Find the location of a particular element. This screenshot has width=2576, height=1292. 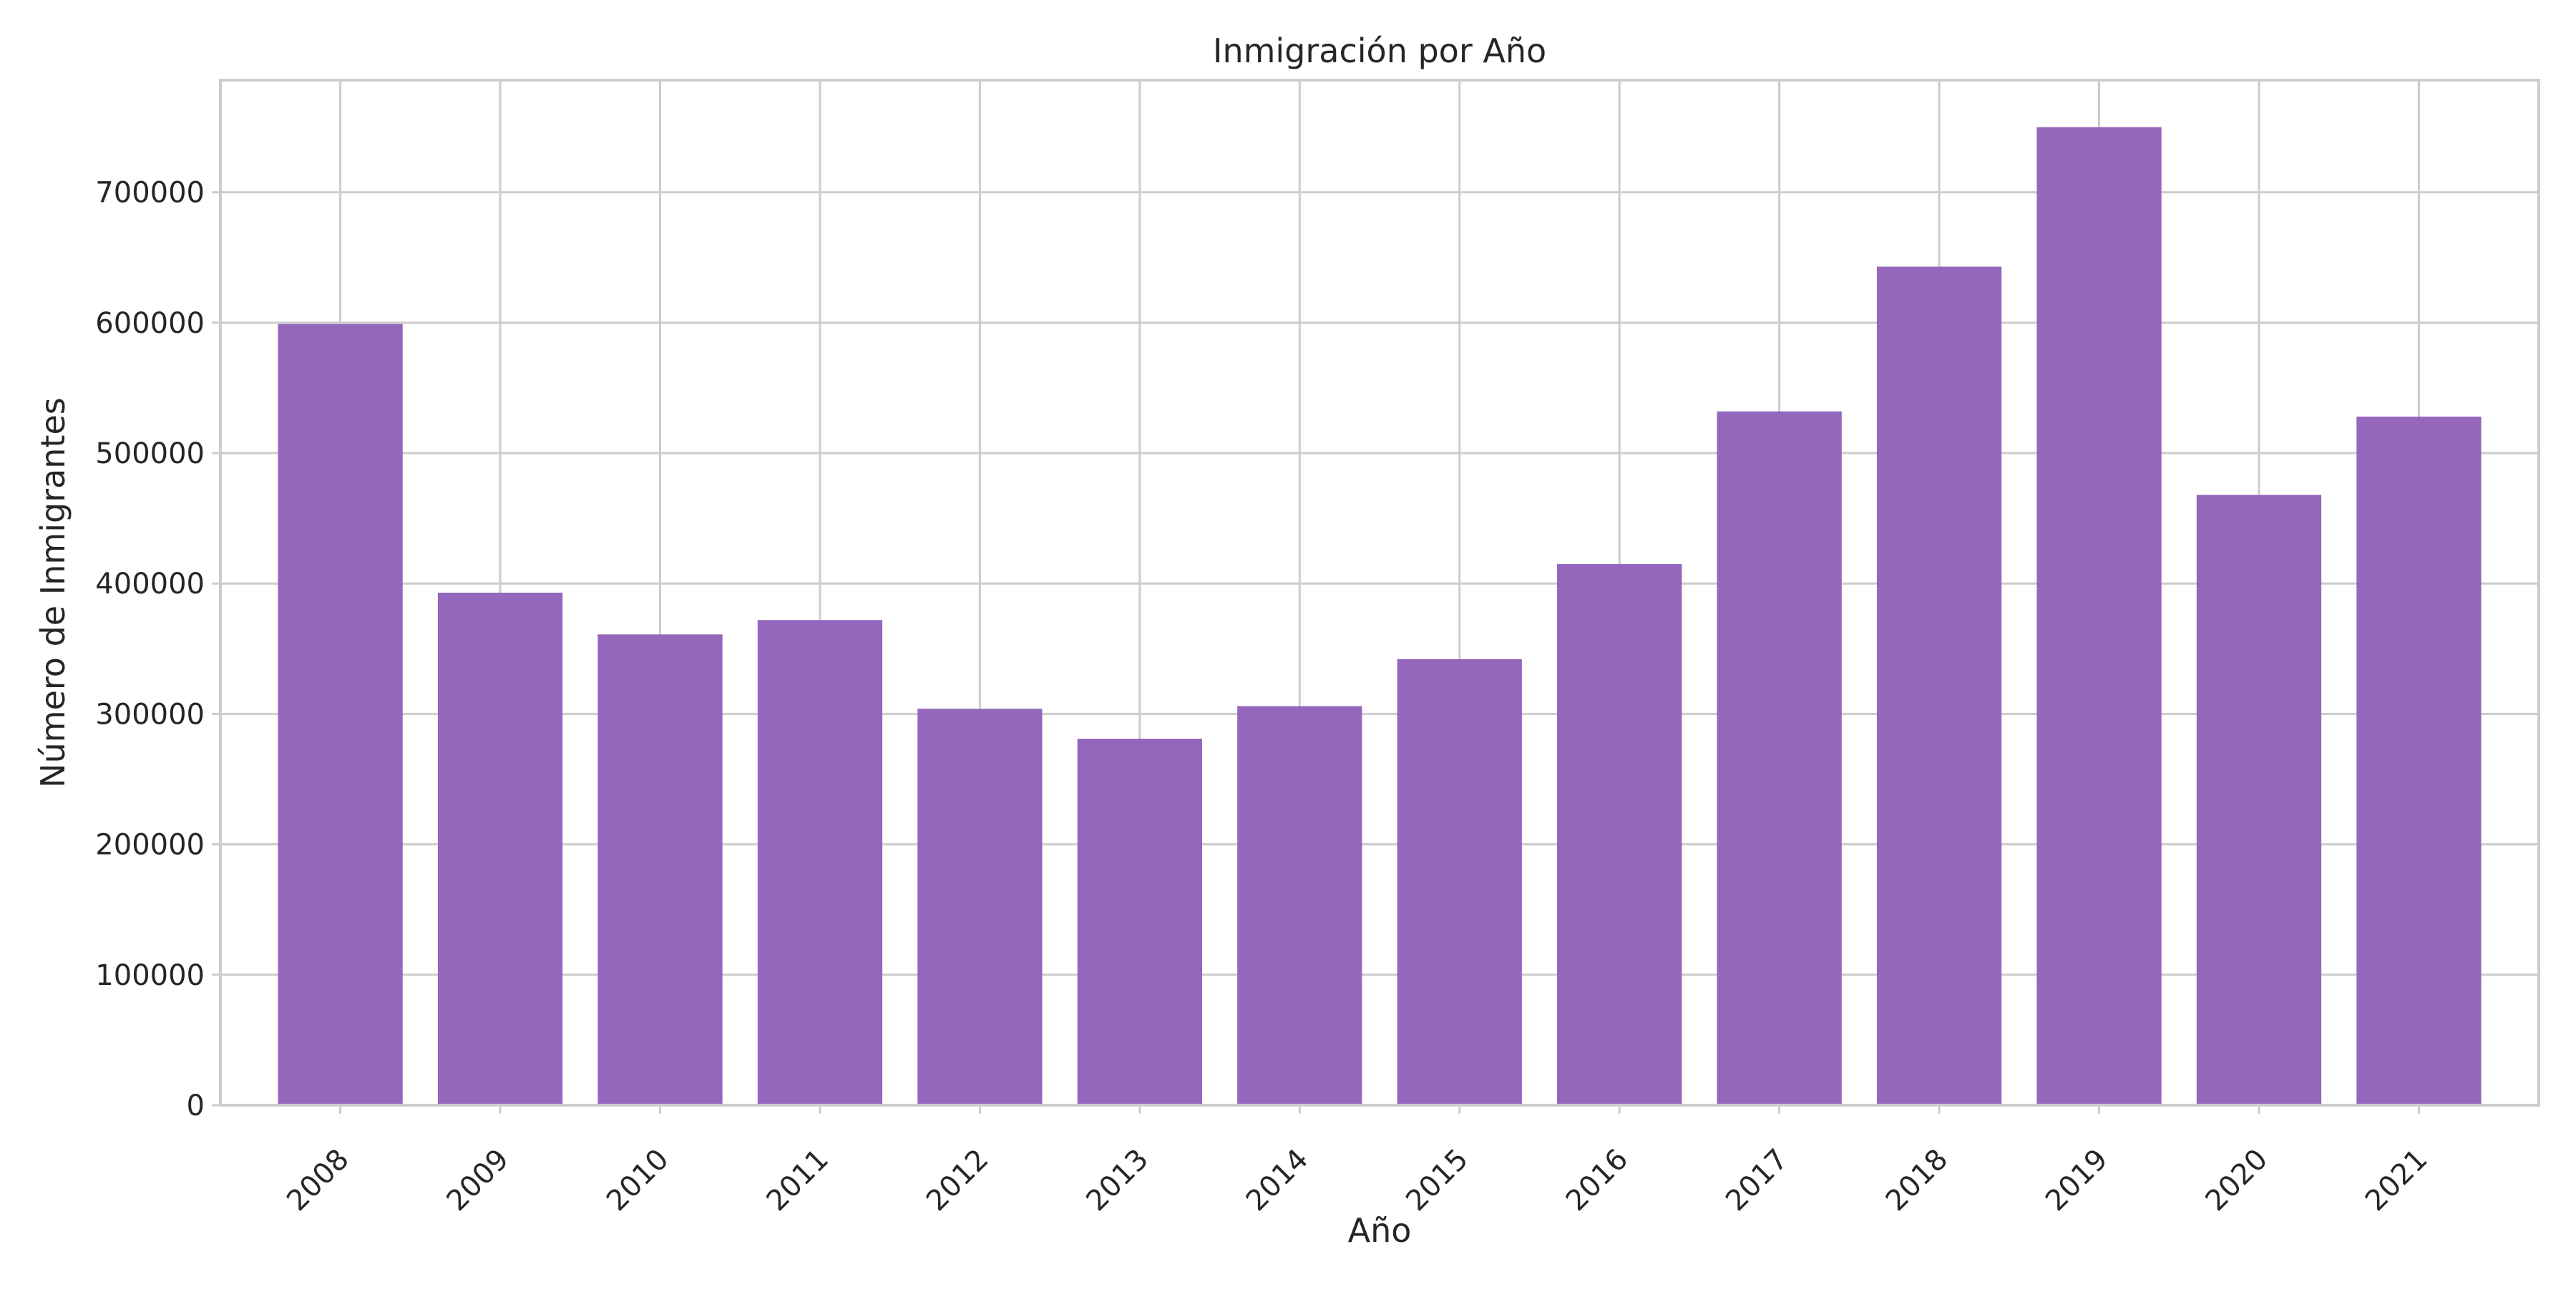

bar-2019 is located at coordinates (2099, 616).